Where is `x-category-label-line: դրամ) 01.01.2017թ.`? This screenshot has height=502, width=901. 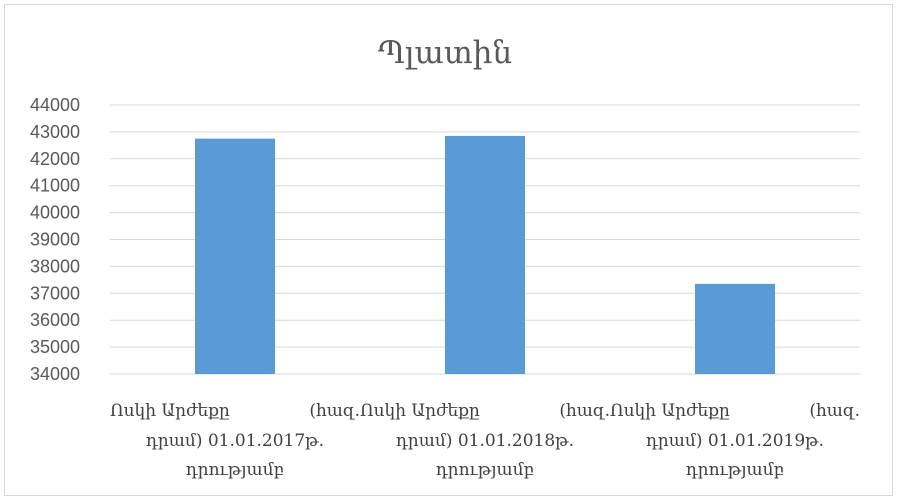 x-category-label-line: դրամ) 01.01.2017թ. is located at coordinates (235, 441).